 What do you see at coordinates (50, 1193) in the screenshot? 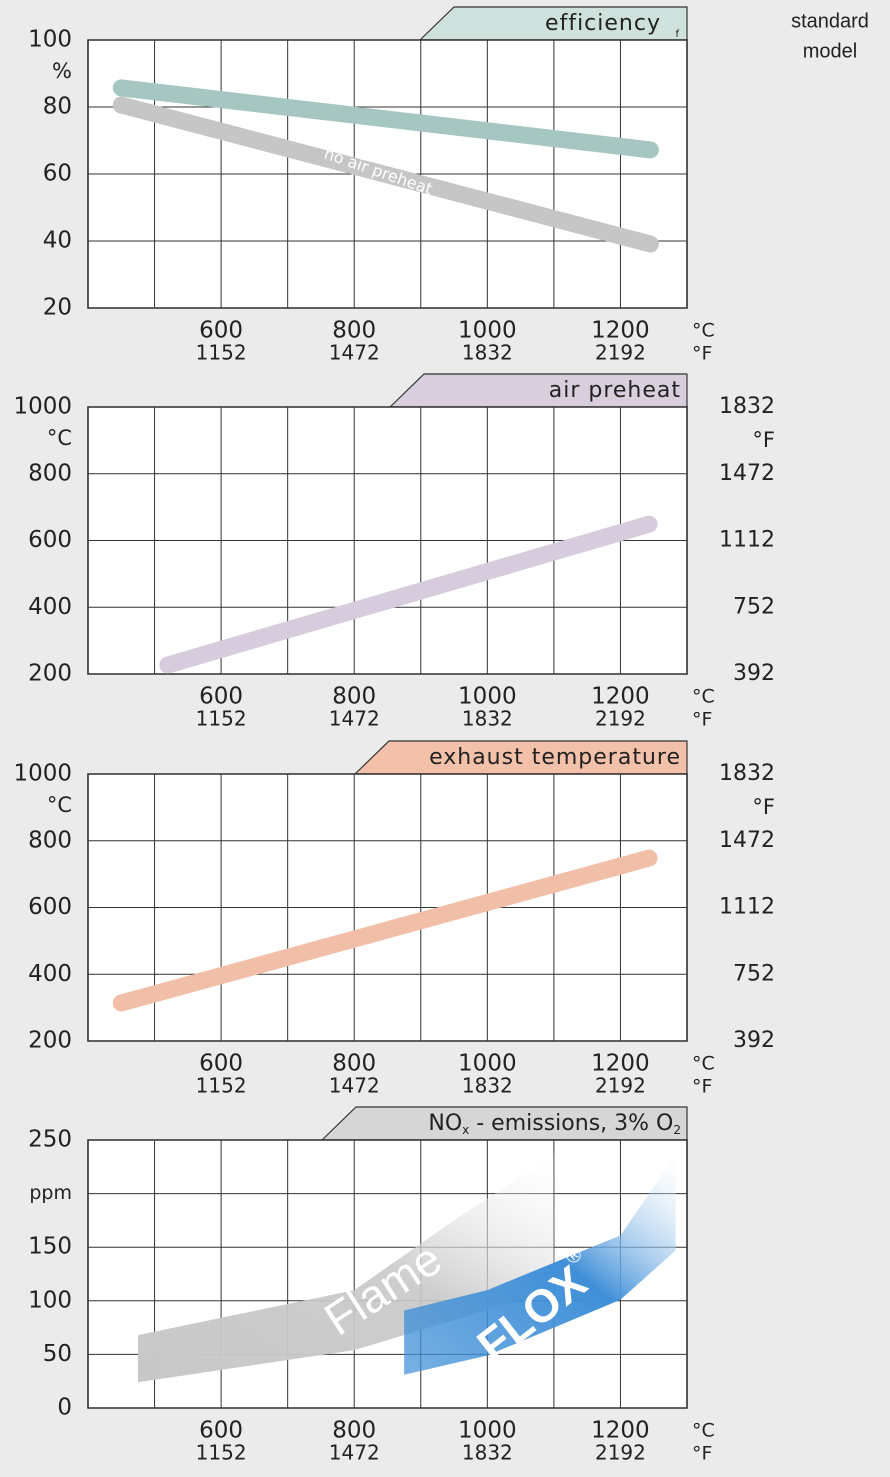
I see `y-tick-label: ppm` at bounding box center [50, 1193].